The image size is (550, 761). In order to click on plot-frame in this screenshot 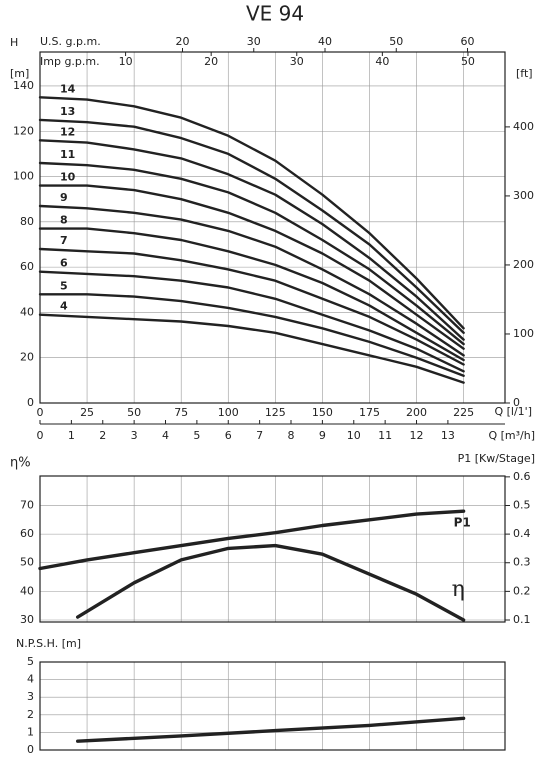, I will do `click(272, 706)`.